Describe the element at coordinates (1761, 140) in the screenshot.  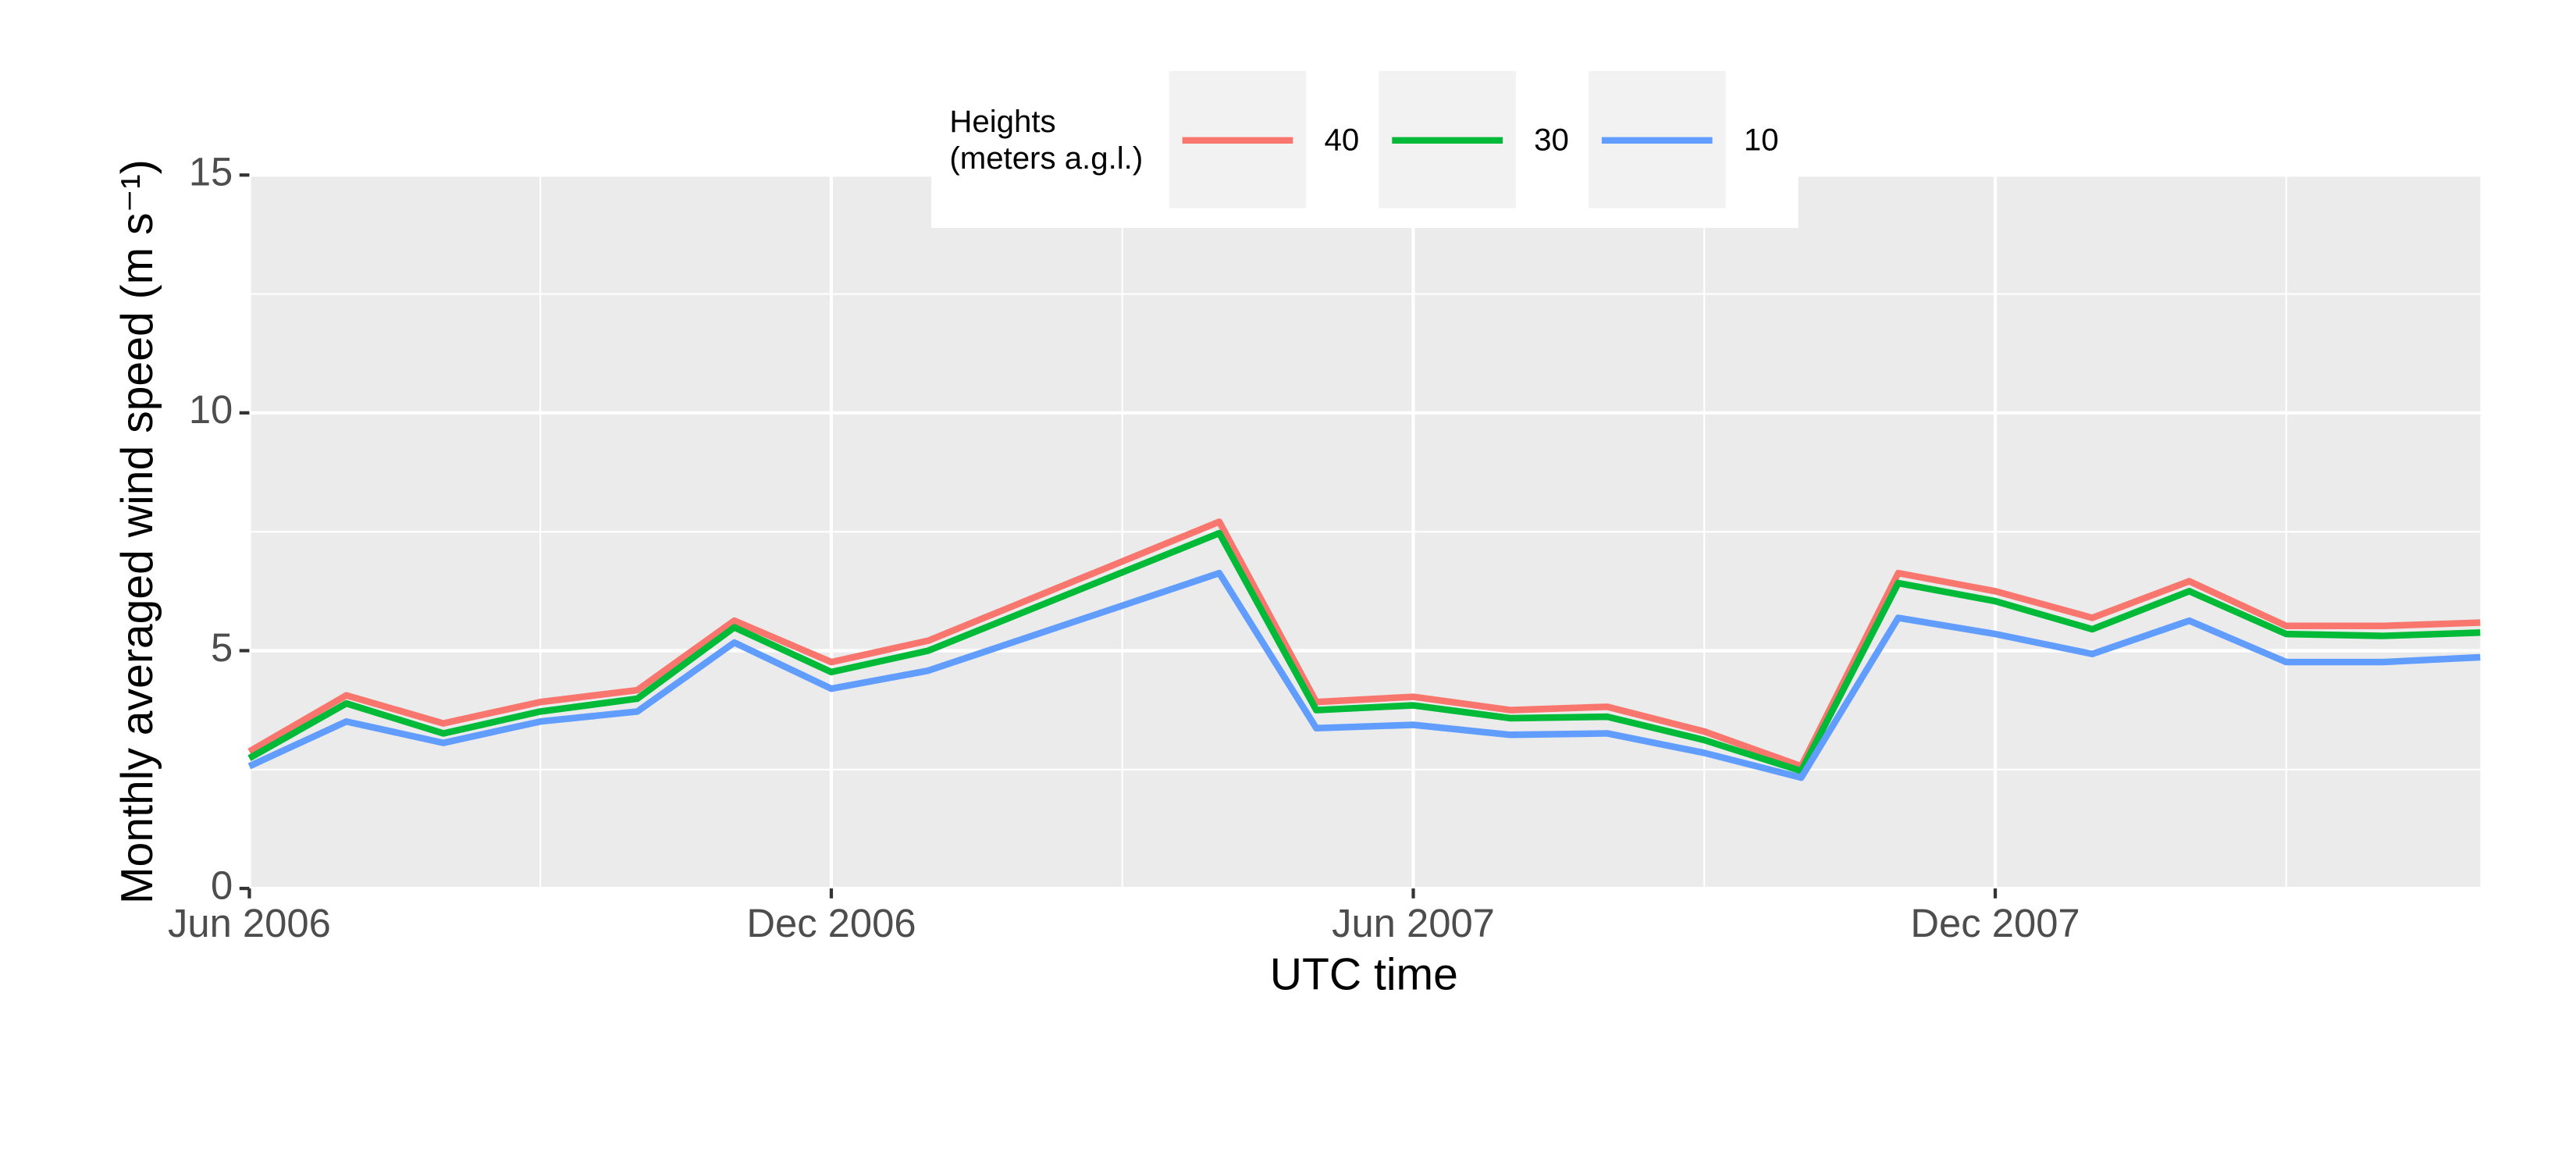
I see `legend-label: 10` at that location.